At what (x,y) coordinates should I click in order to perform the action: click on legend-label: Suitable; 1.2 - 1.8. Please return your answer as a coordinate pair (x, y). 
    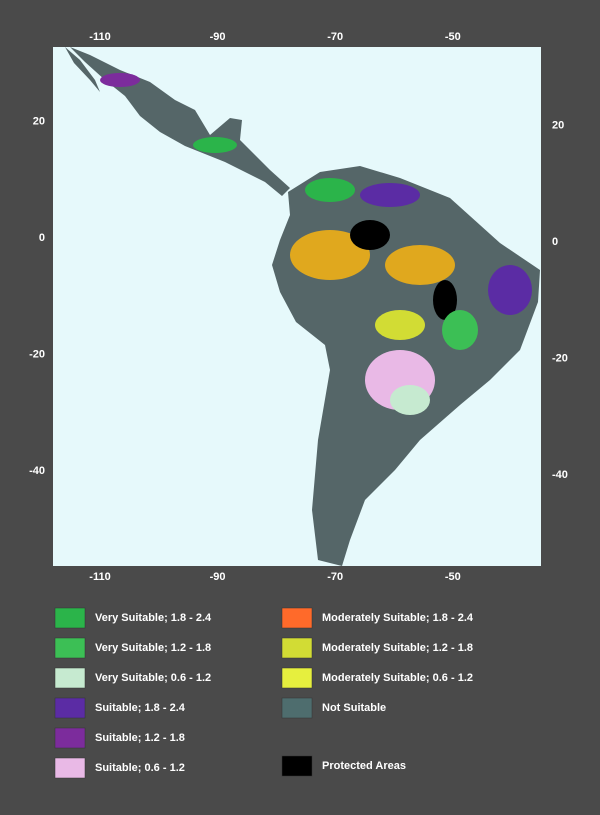
    Looking at the image, I should click on (140, 738).